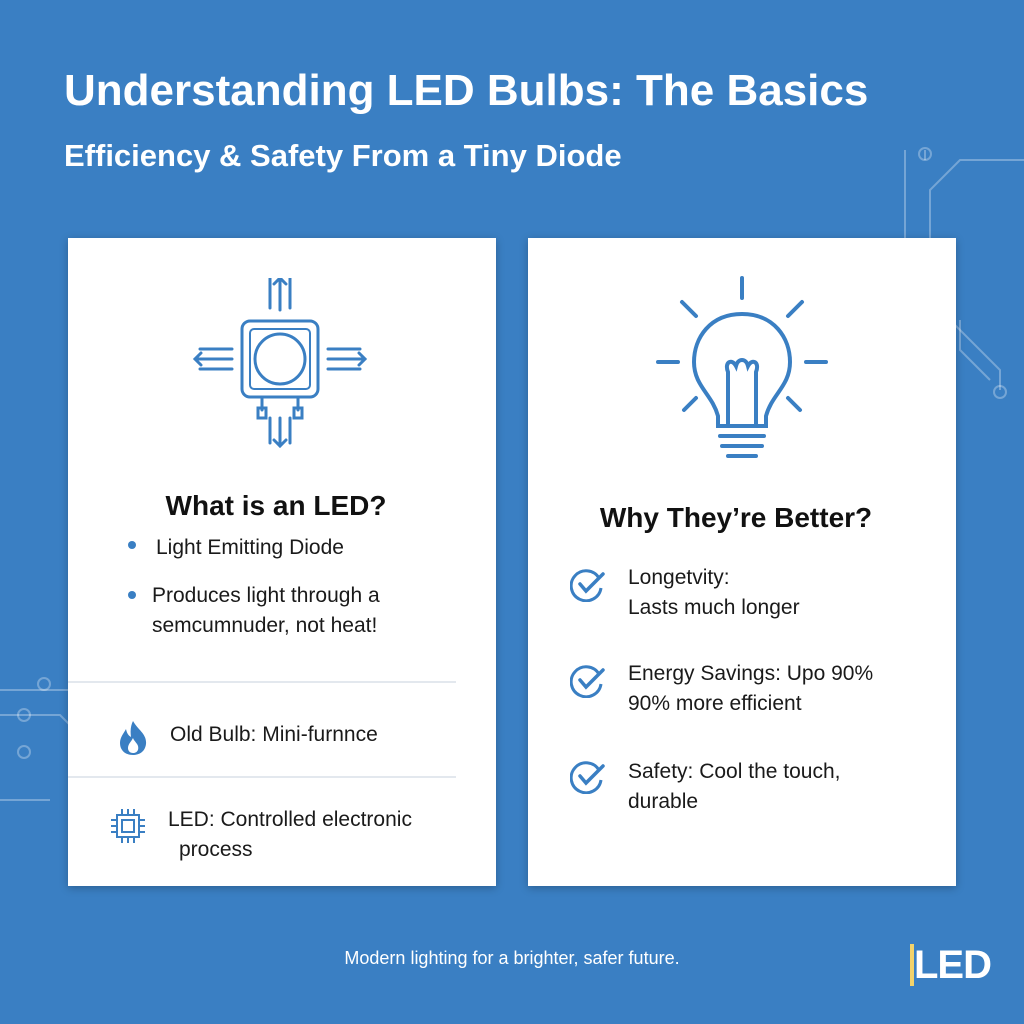  I want to click on card-heading: What is an LED?, so click(276, 505).